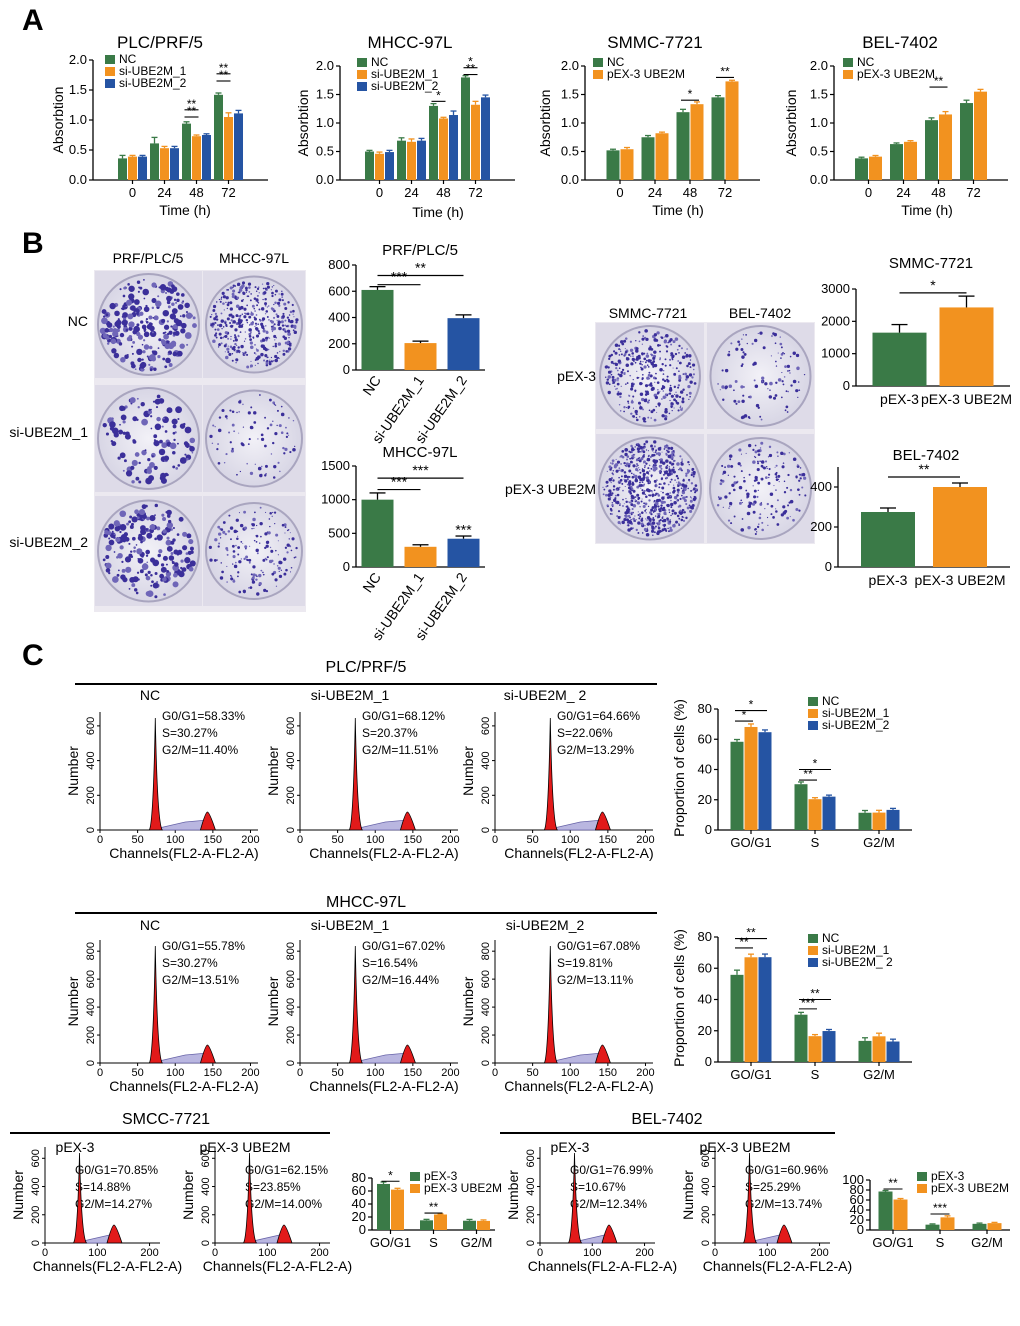 Image resolution: width=1020 pixels, height=1326 pixels. Describe the element at coordinates (666, 1119) in the screenshot. I see `group-title: BEL-7402` at that location.